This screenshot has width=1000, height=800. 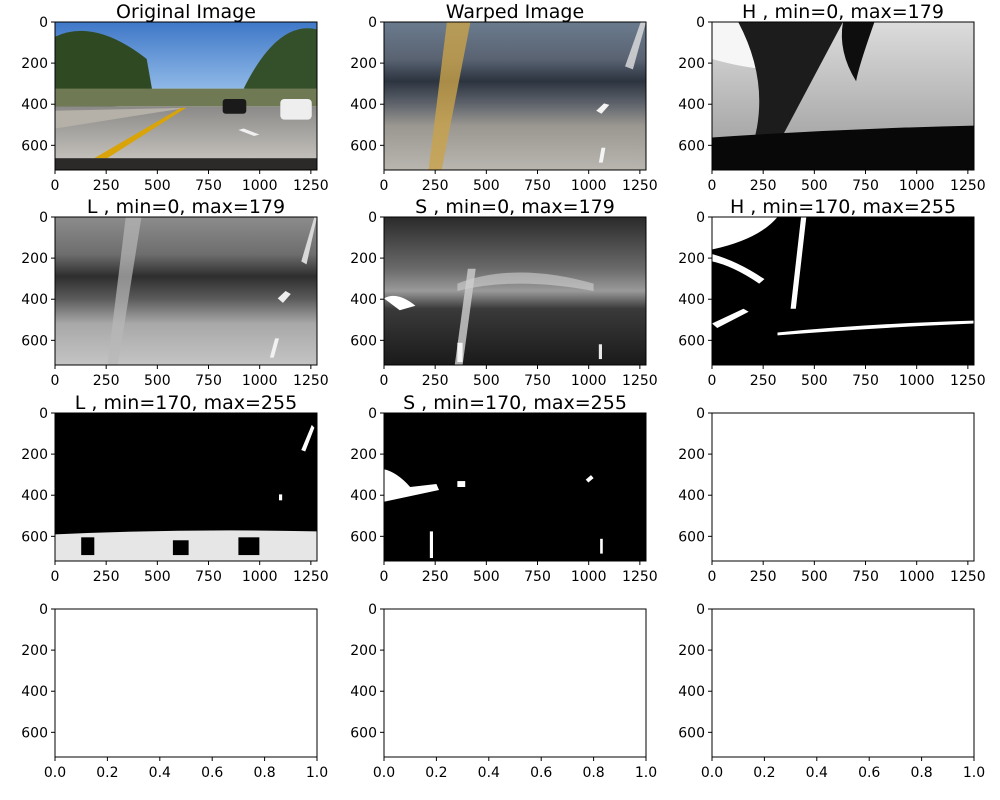 I want to click on subplot-title: H , min=0, max=179, so click(x=843, y=12).